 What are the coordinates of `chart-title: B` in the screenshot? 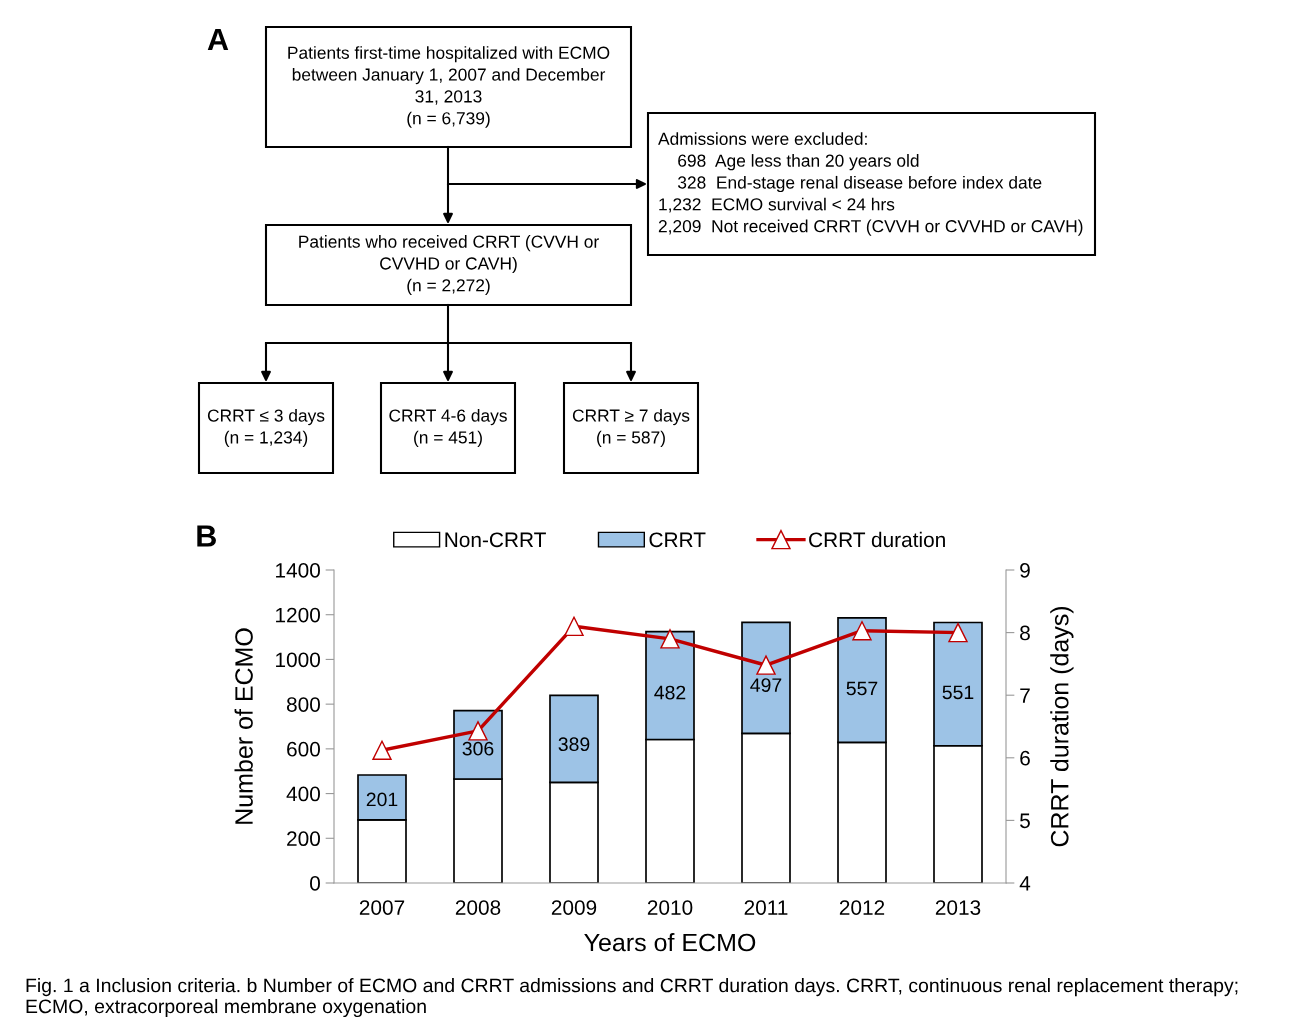 It's located at (206, 536).